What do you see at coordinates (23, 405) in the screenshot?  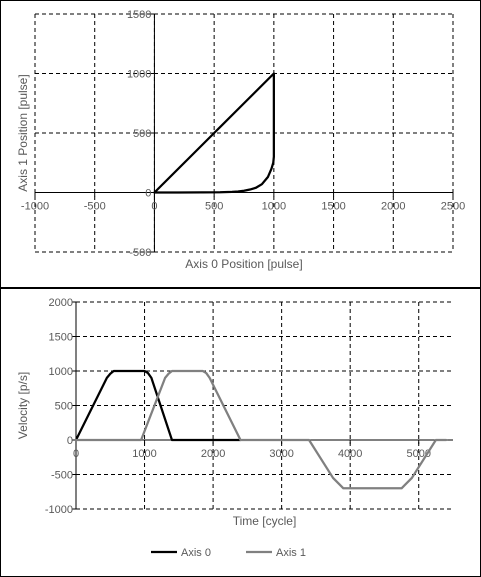 I see `y-axis-label: Velocity [p/s]` at bounding box center [23, 405].